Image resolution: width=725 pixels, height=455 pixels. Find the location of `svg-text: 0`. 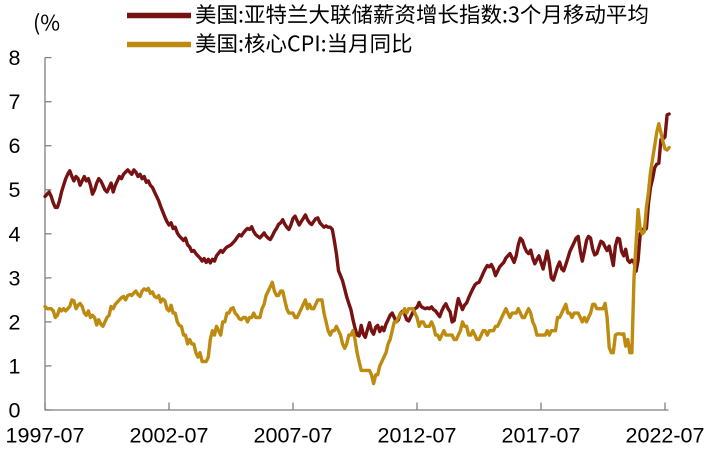

svg-text: 0 is located at coordinates (15, 411).